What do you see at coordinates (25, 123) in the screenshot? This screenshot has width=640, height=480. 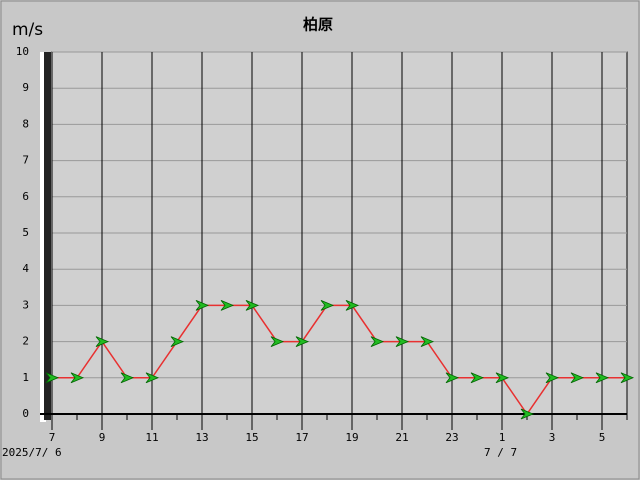 I see `y-tick-label: 8` at bounding box center [25, 123].